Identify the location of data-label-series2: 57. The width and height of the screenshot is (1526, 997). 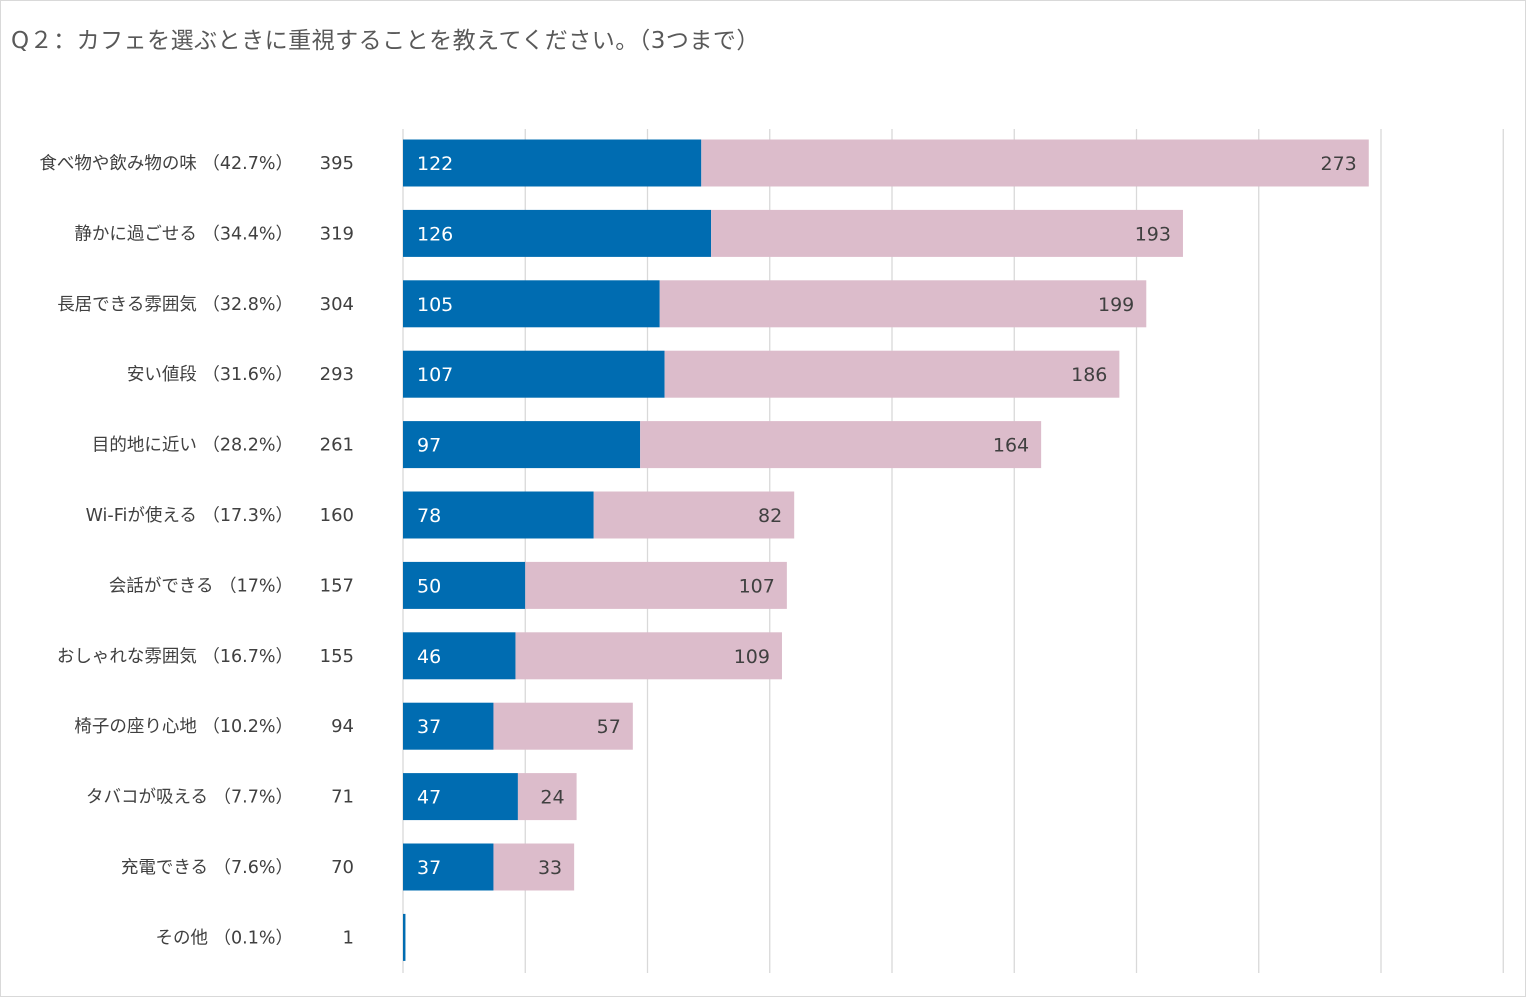
(609, 727).